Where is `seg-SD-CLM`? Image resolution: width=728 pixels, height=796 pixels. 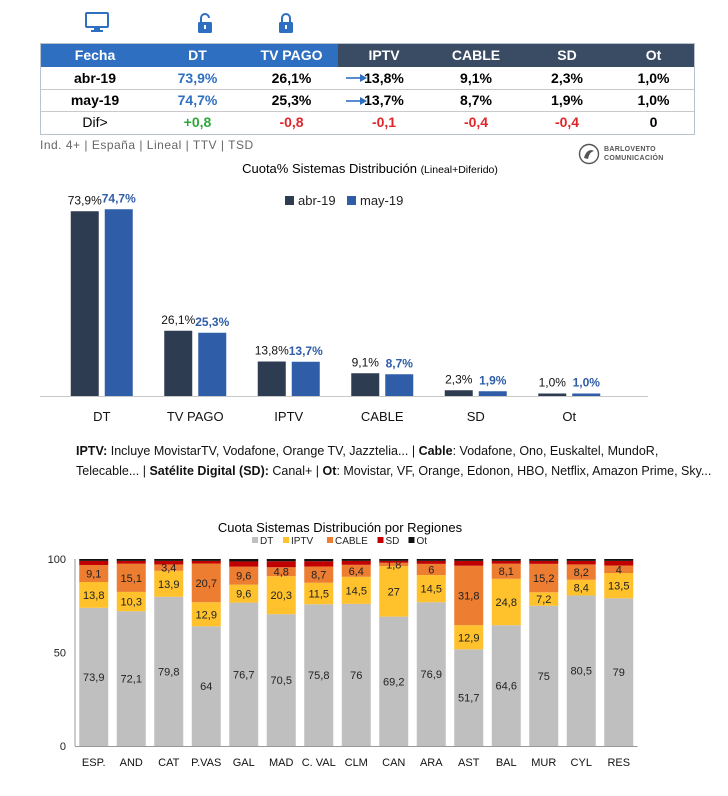
seg-SD-CLM is located at coordinates (356, 562).